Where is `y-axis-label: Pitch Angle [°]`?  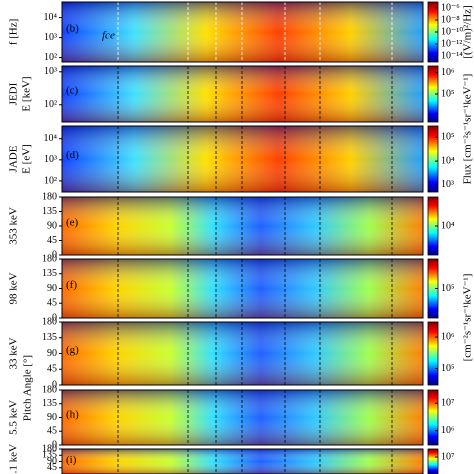
y-axis-label: Pitch Angle [°] is located at coordinates (28, 388).